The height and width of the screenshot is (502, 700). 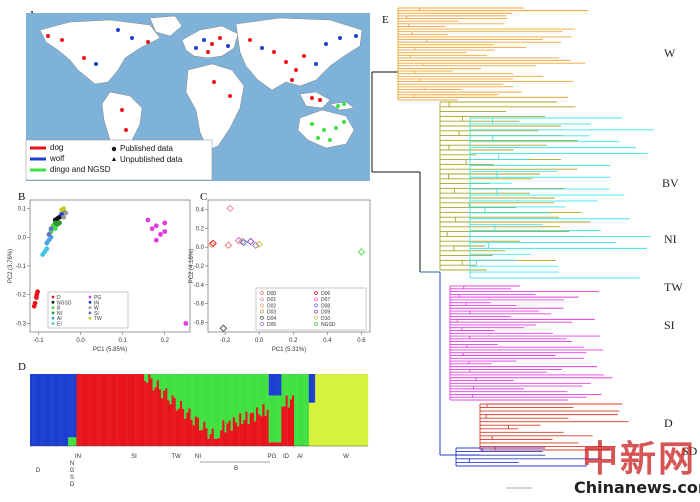 What do you see at coordinates (200, 248) in the screenshot?
I see `pca-c-ytick-label: 0.0` at bounding box center [200, 248].